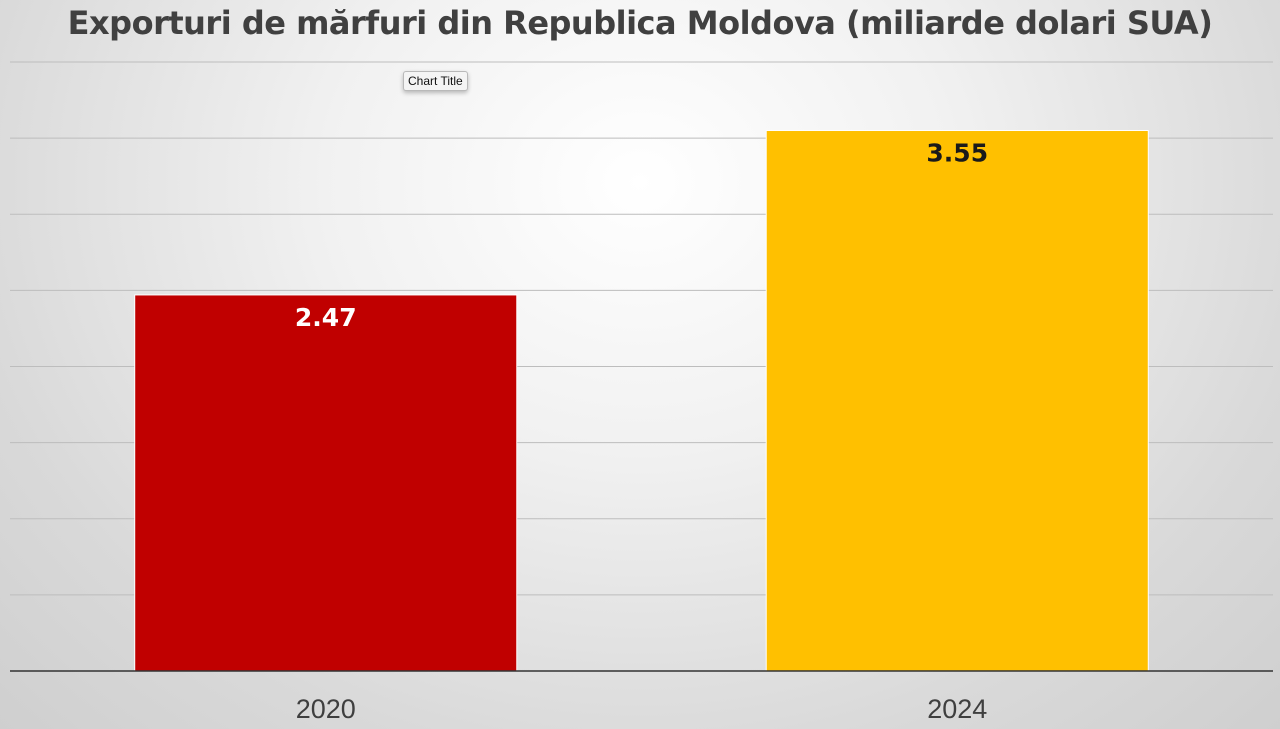  I want to click on x-tick-label-2024: 2024, so click(957, 709).